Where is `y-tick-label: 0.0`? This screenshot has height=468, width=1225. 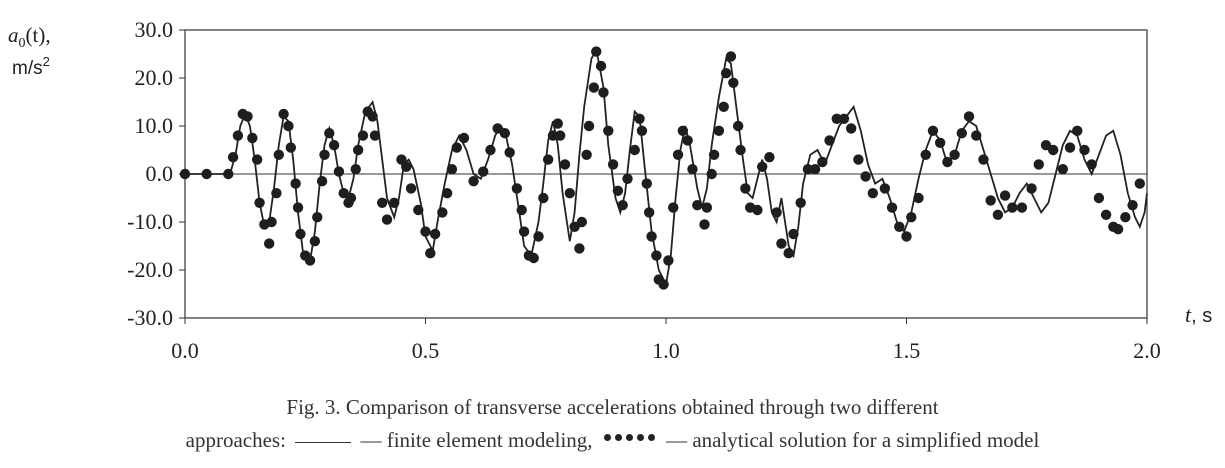 y-tick-label: 0.0 is located at coordinates (160, 173).